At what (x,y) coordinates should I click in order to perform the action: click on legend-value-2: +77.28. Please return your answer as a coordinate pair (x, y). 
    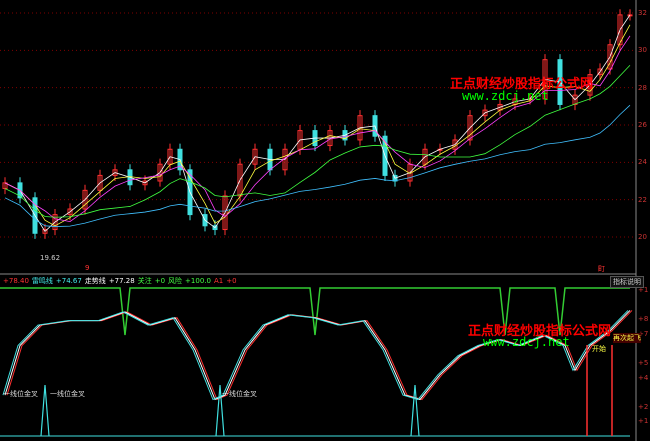
    Looking at the image, I should click on (121, 281).